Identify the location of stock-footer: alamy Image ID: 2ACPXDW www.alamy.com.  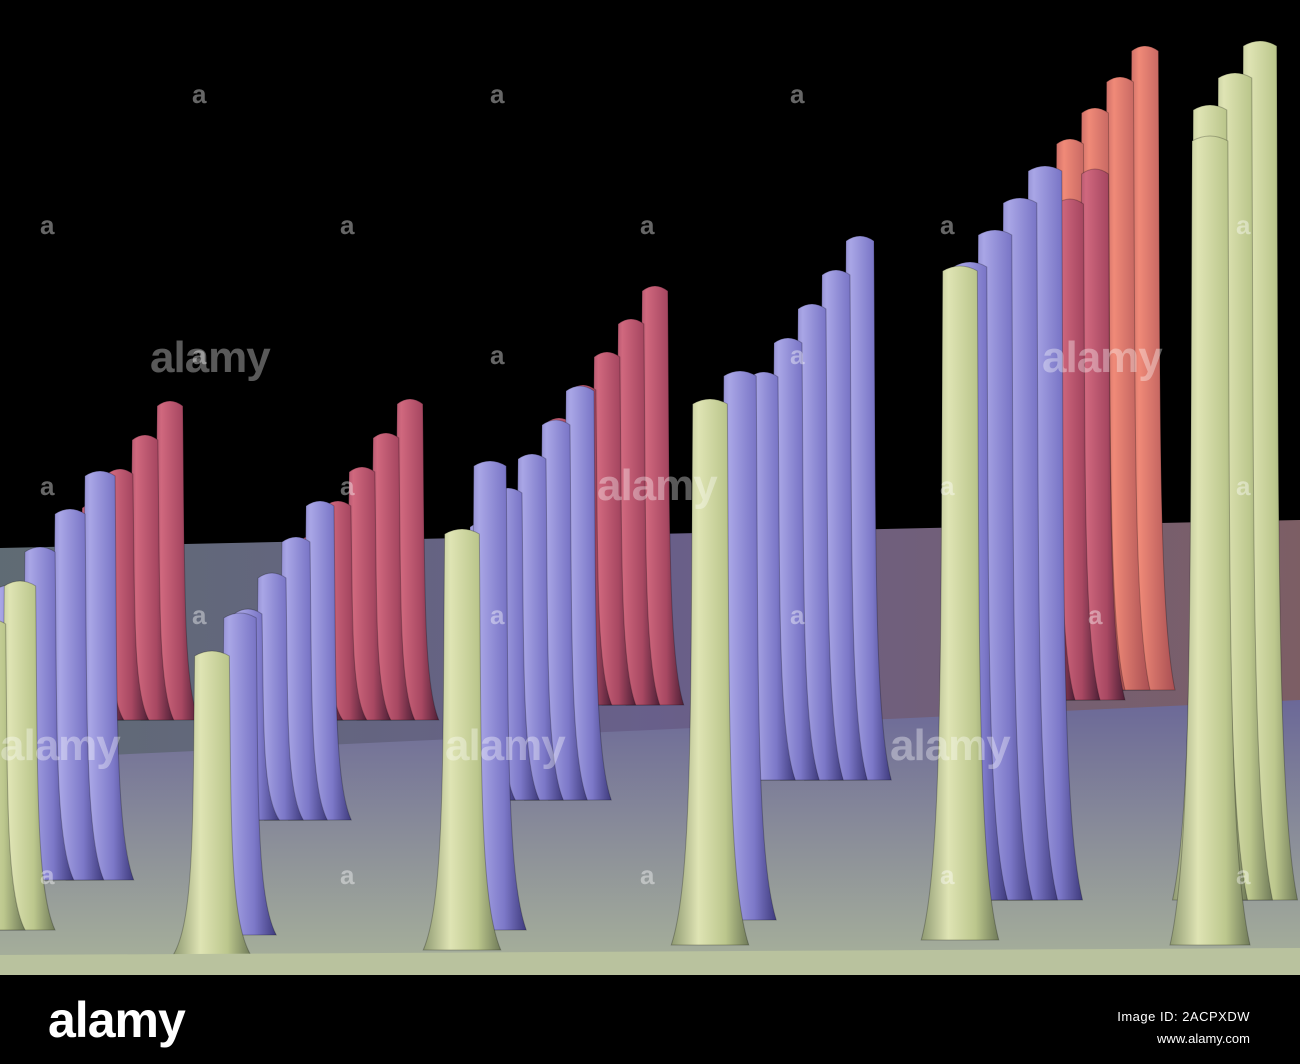
(650, 1019).